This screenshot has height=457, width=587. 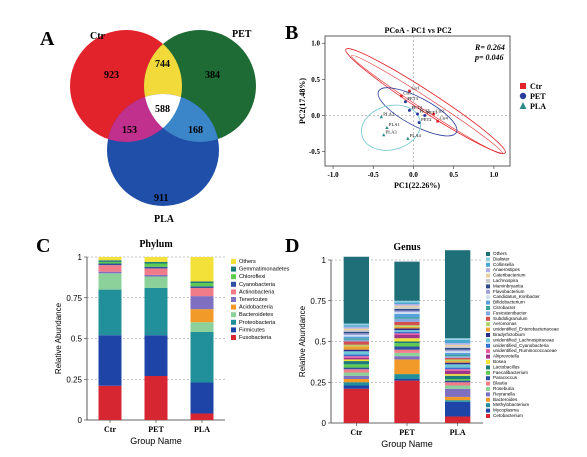 I want to click on legend-label: Reyranella, so click(x=504, y=393).